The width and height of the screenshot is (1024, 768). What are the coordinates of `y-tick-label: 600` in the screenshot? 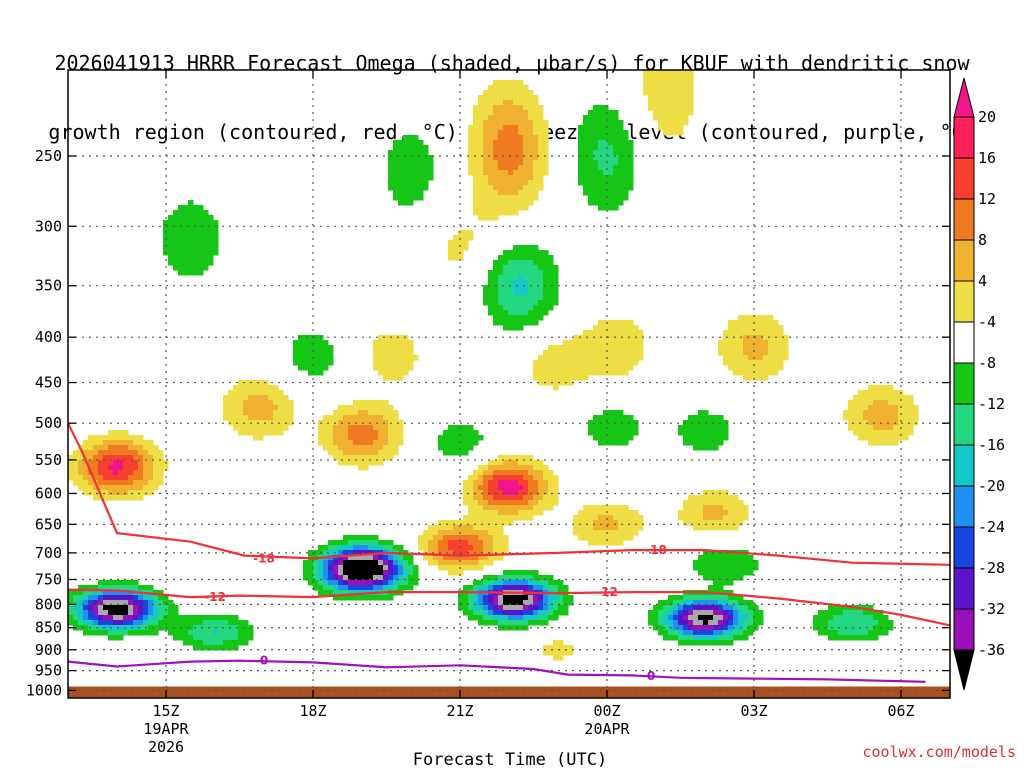 It's located at (48, 493).